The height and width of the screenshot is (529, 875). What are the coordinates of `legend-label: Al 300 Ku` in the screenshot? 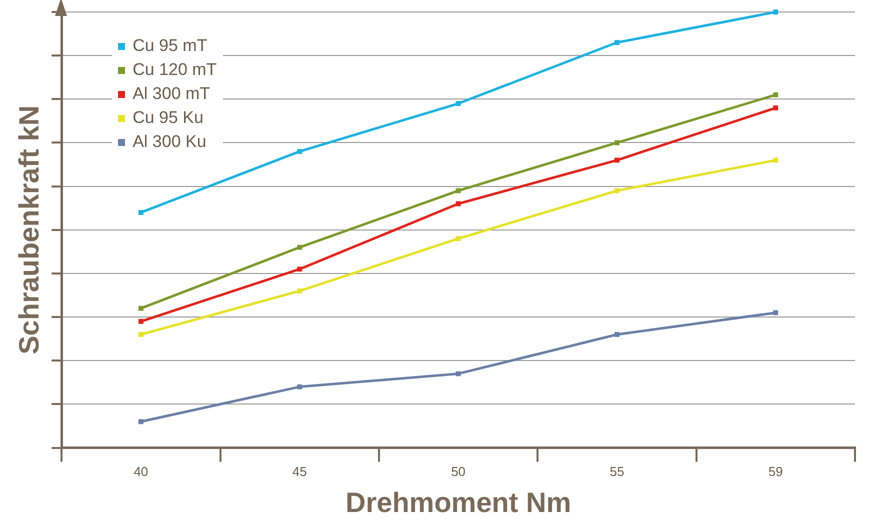 It's located at (169, 142).